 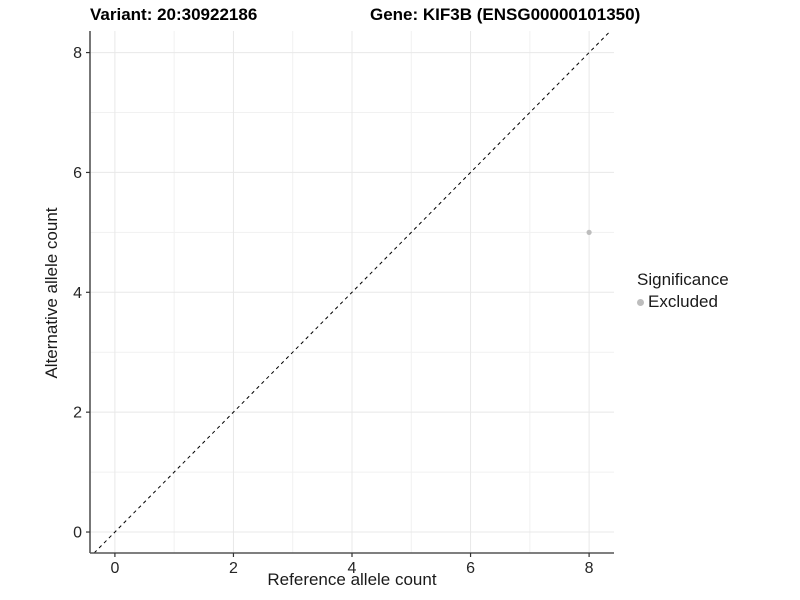 What do you see at coordinates (174, 14) in the screenshot?
I see `variant-title: Variant: 20:30922186` at bounding box center [174, 14].